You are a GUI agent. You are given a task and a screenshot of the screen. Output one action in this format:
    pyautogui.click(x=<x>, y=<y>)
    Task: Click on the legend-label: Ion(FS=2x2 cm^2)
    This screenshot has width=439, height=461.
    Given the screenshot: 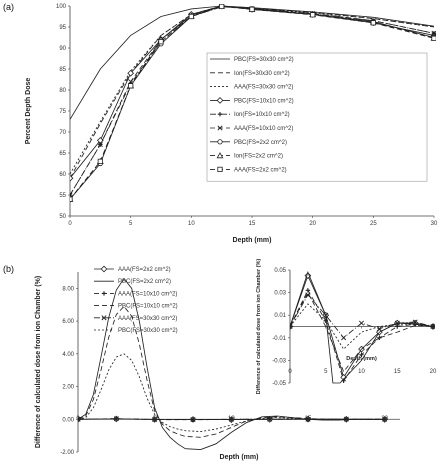 What is the action you would take?
    pyautogui.click(x=258, y=157)
    